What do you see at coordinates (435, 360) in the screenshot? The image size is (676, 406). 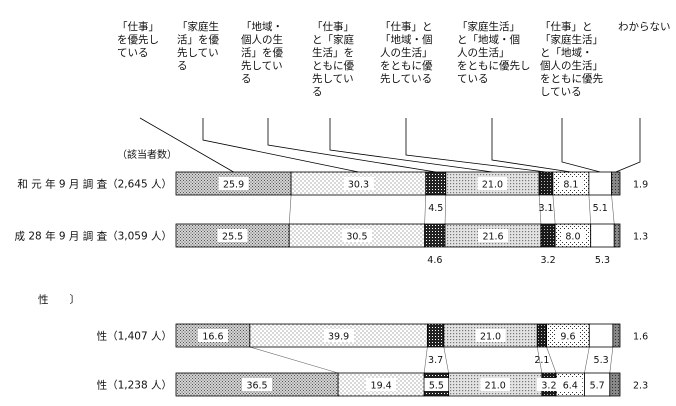 I see `value-label: 3.7` at bounding box center [435, 360].